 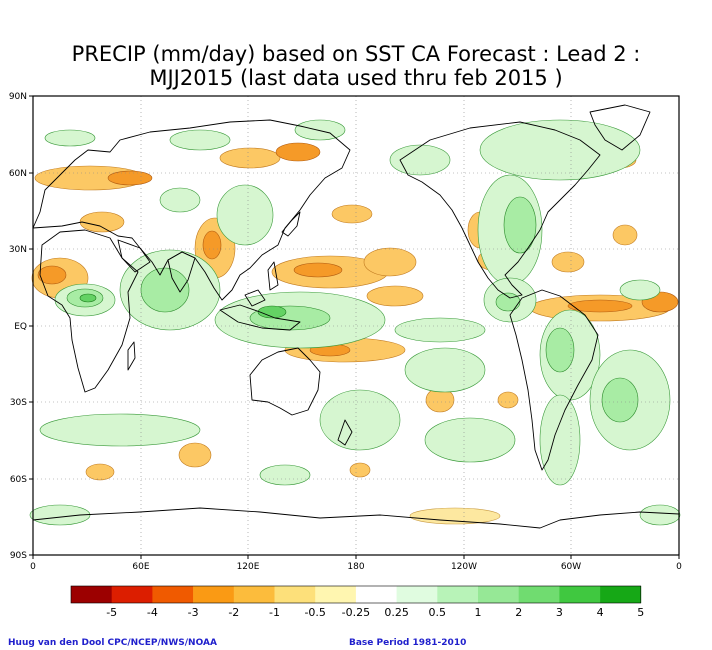 What do you see at coordinates (554, 380) in the screenshot?
I see `coastline-south-america` at bounding box center [554, 380].